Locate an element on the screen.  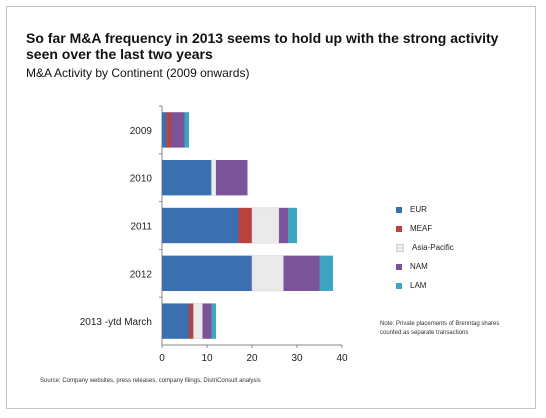
legend-label: NAM is located at coordinates (419, 266).